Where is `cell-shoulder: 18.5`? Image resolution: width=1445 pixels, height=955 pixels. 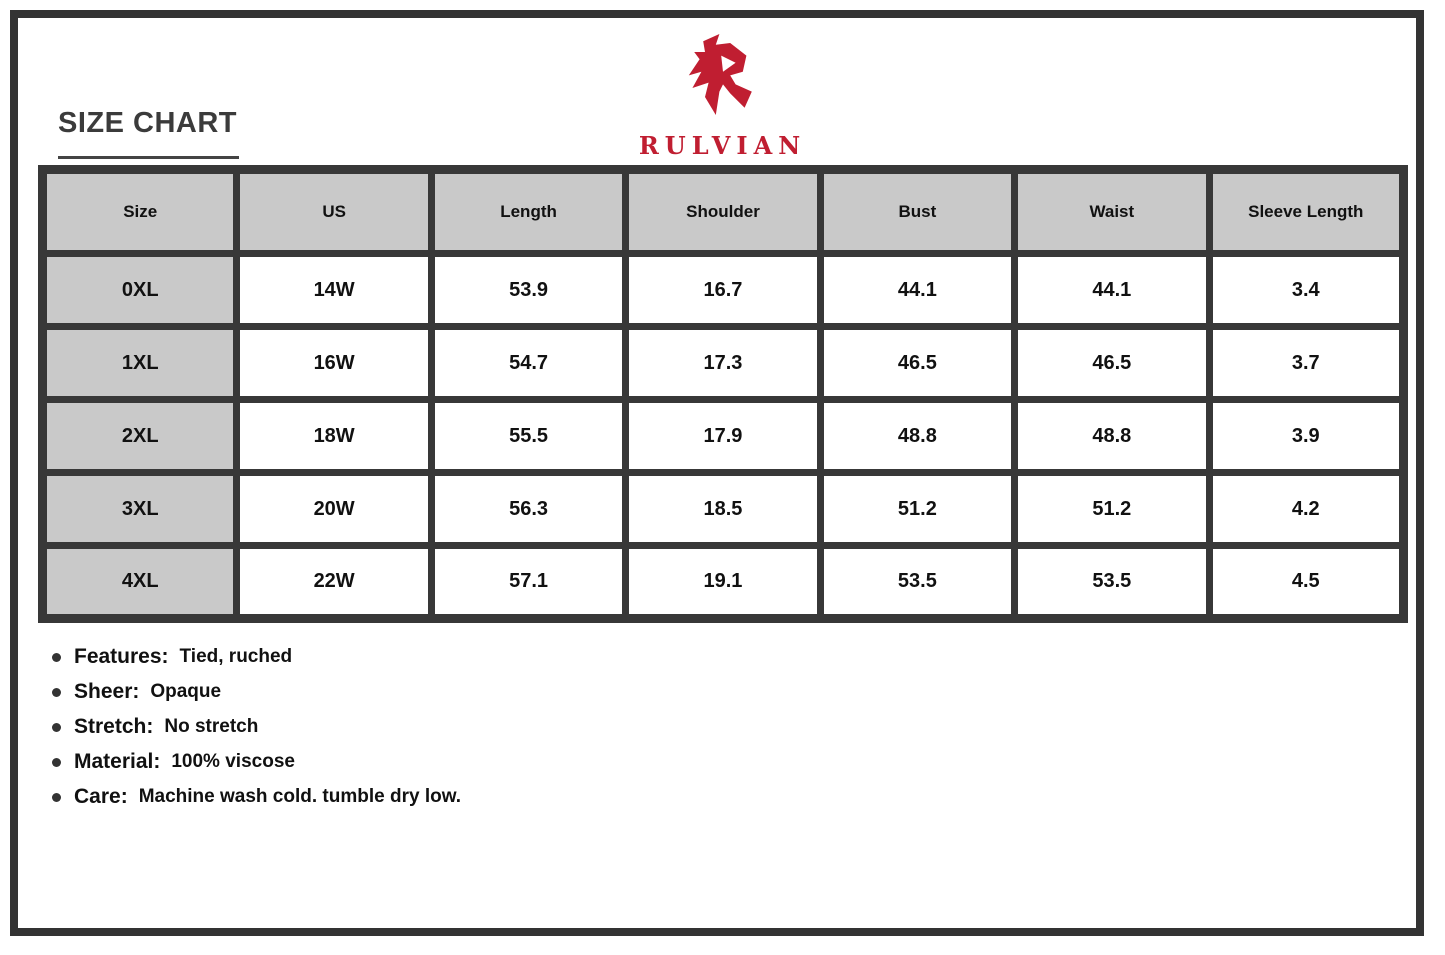 cell-shoulder: 18.5 is located at coordinates (723, 509).